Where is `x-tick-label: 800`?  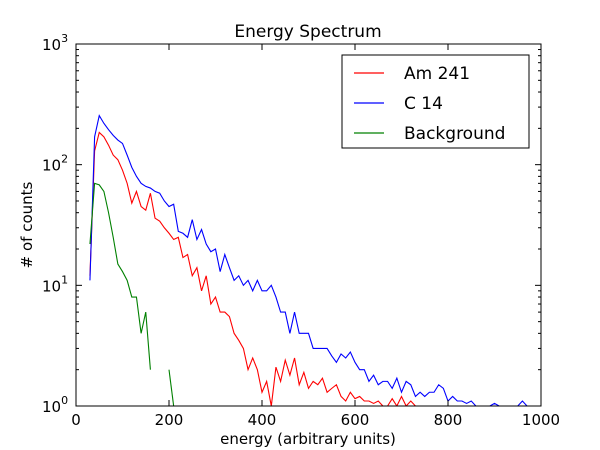 x-tick-label: 800 is located at coordinates (448, 420).